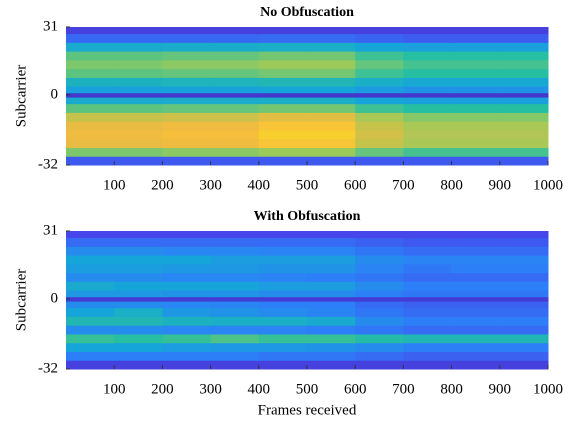 This screenshot has width=582, height=427. What do you see at coordinates (307, 185) in the screenshot?
I see `x-tick-label: 500` at bounding box center [307, 185].